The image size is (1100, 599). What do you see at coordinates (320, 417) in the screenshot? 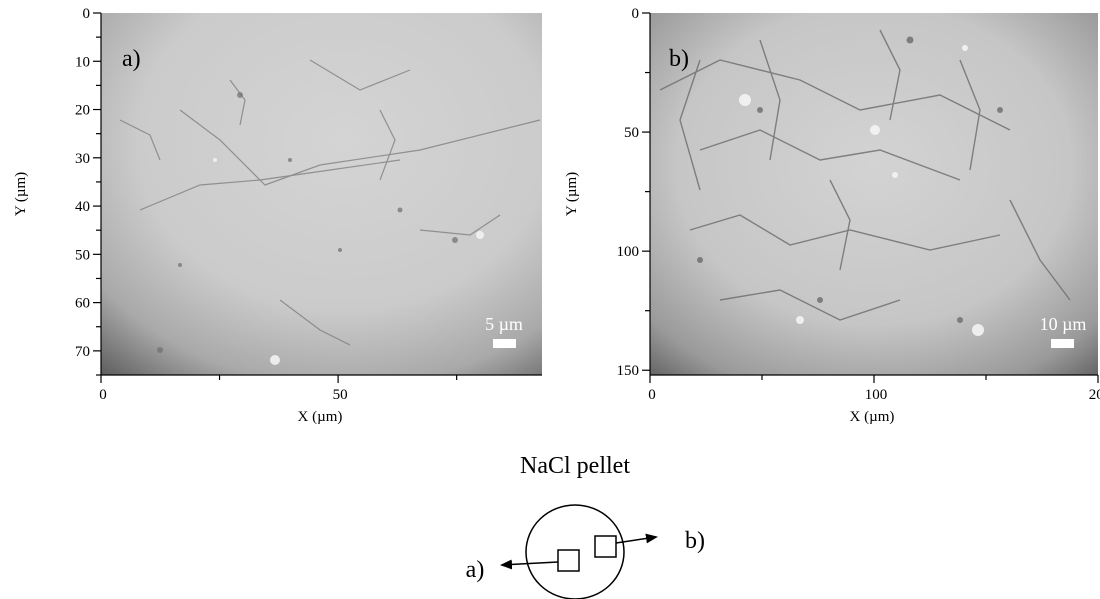
I see `panel-a-x-axis-label: X (µm)` at bounding box center [320, 417].